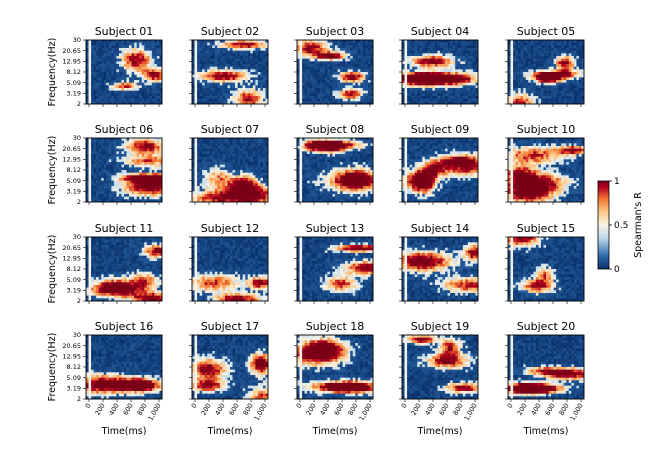 Image resolution: width=650 pixels, height=450 pixels. What do you see at coordinates (230, 31) in the screenshot?
I see `panel-title: Subject 02` at bounding box center [230, 31].